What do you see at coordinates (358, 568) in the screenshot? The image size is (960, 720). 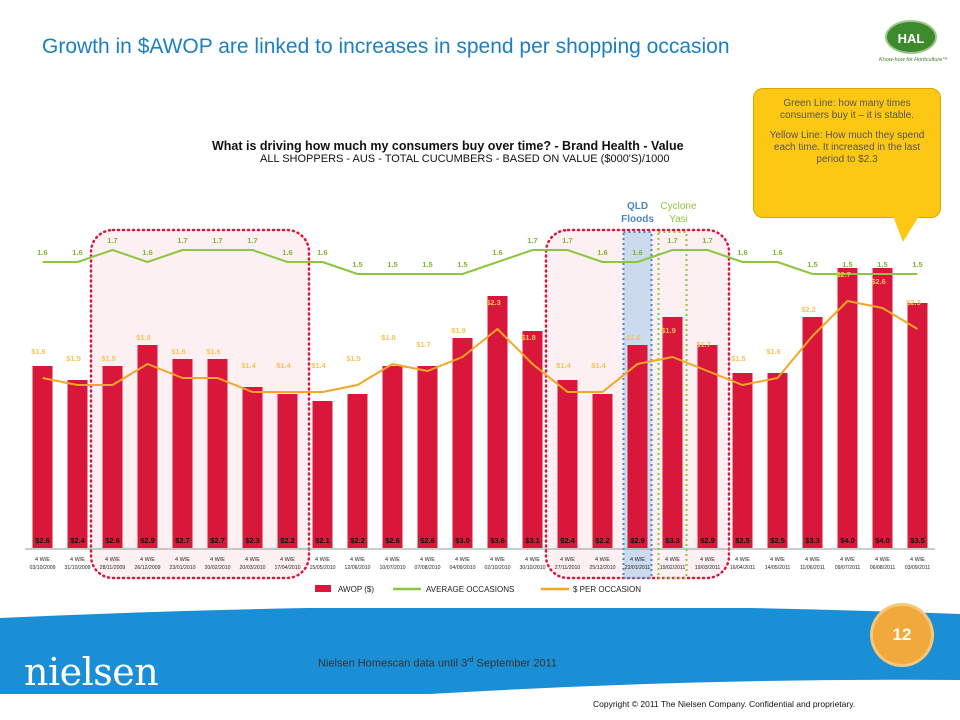 I see `x-tick-label-date: 12/06/2010` at bounding box center [358, 568].